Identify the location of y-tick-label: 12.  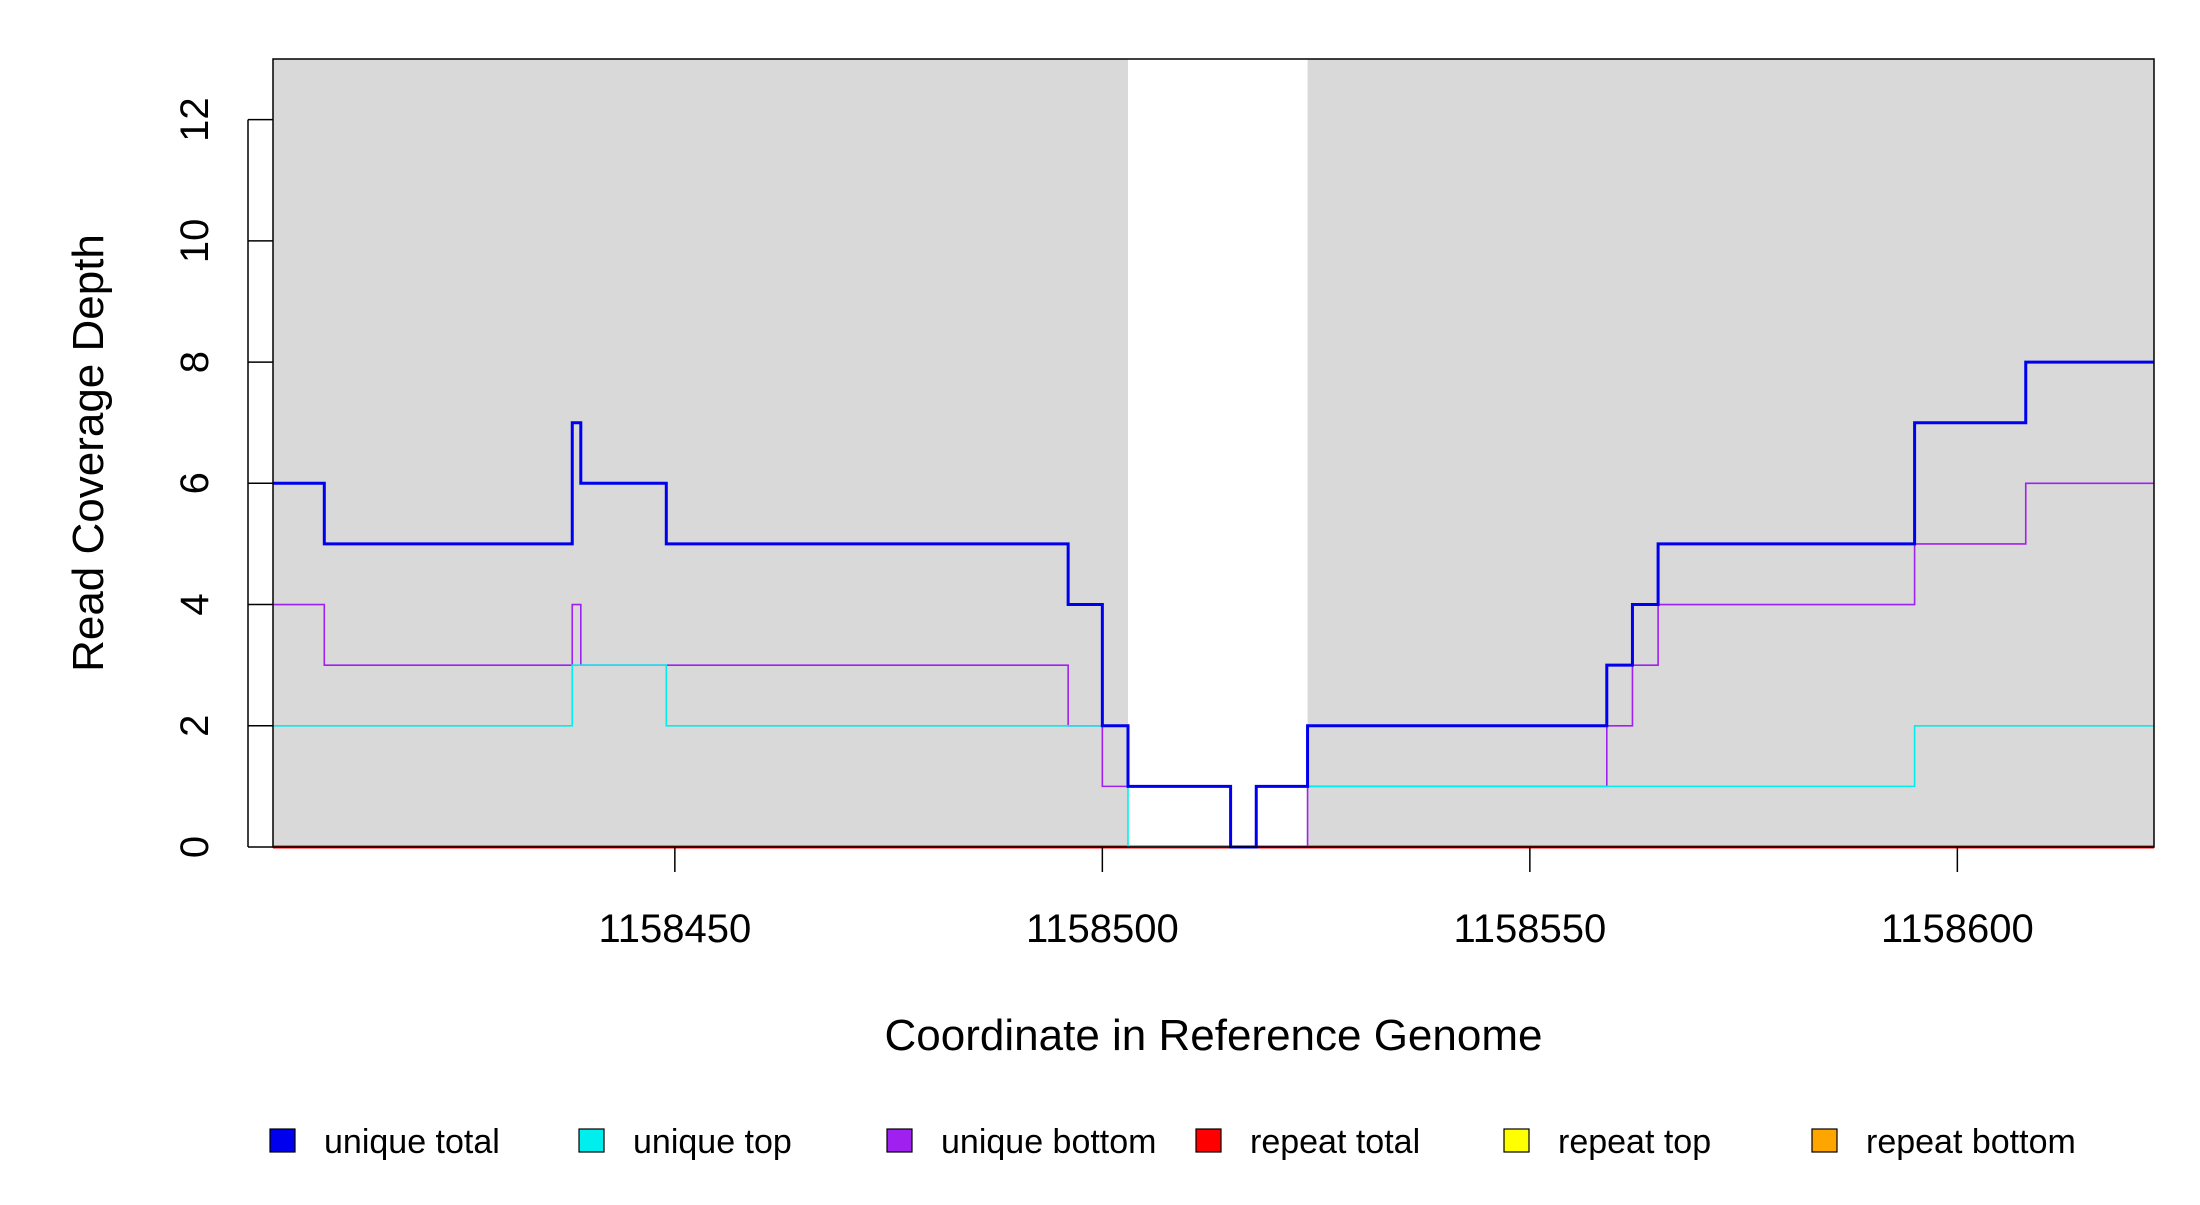
(195, 119).